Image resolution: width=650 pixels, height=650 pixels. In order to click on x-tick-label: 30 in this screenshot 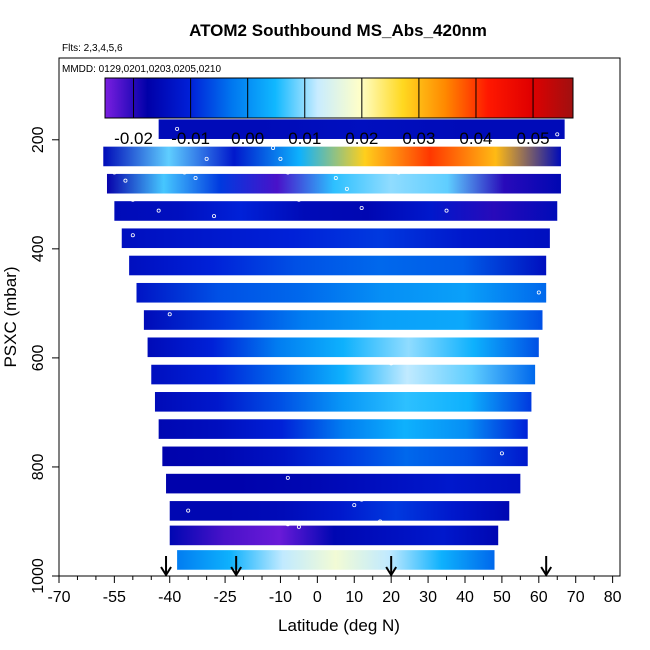, I will do `click(428, 597)`.